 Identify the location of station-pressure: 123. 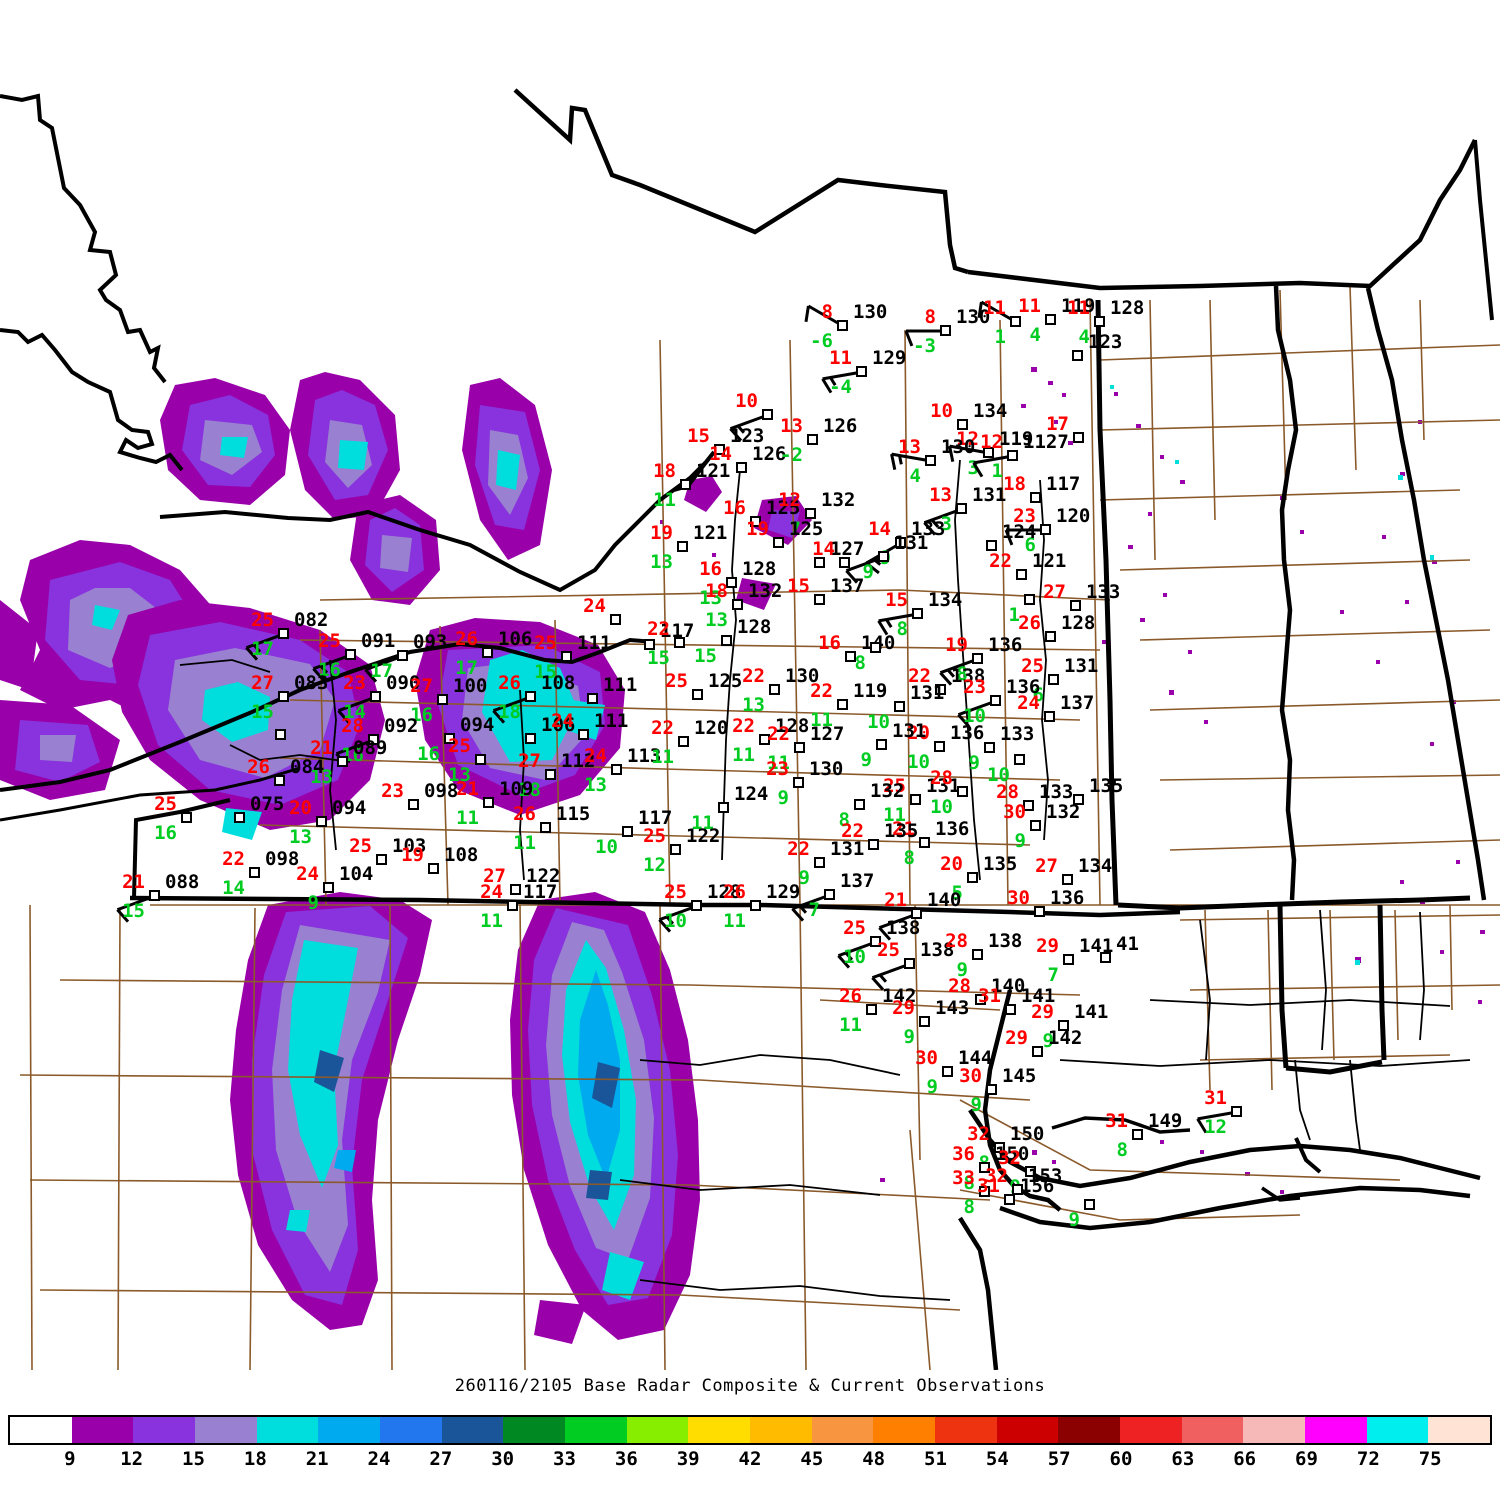
(1105, 342).